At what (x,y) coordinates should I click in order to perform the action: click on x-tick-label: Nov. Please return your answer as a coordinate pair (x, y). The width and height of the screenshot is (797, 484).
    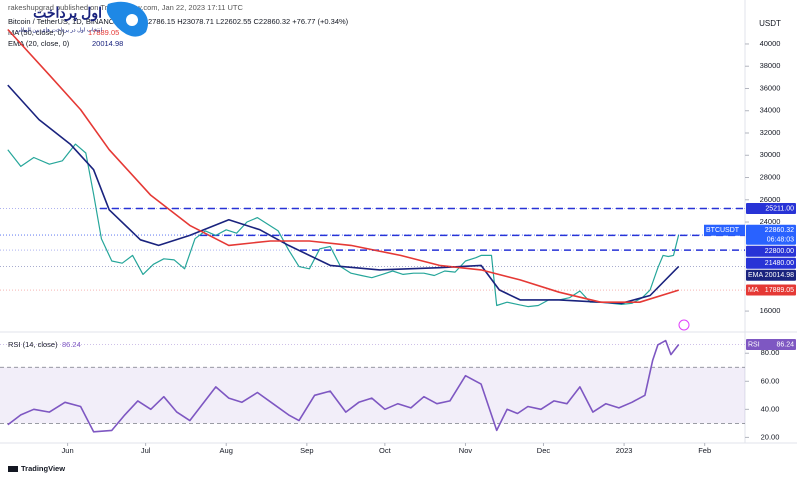
    Looking at the image, I should click on (466, 450).